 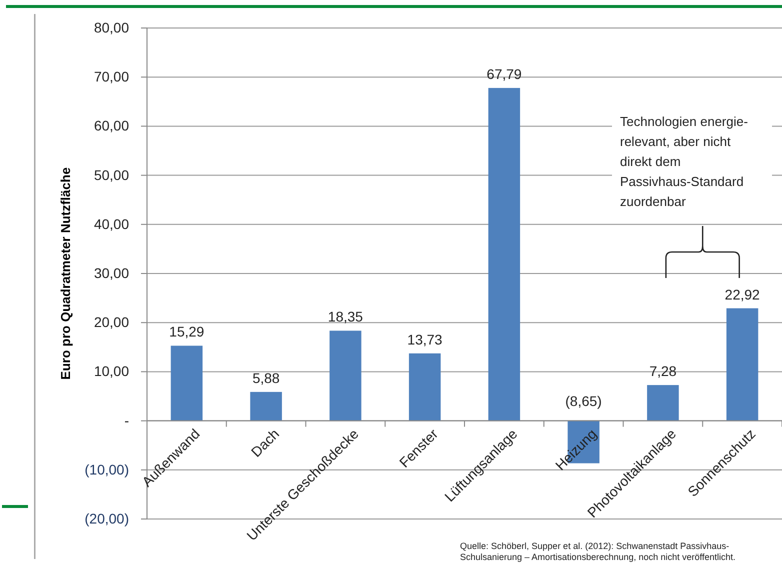 What do you see at coordinates (112, 371) in the screenshot?
I see `y-tick-label: 10,00` at bounding box center [112, 371].